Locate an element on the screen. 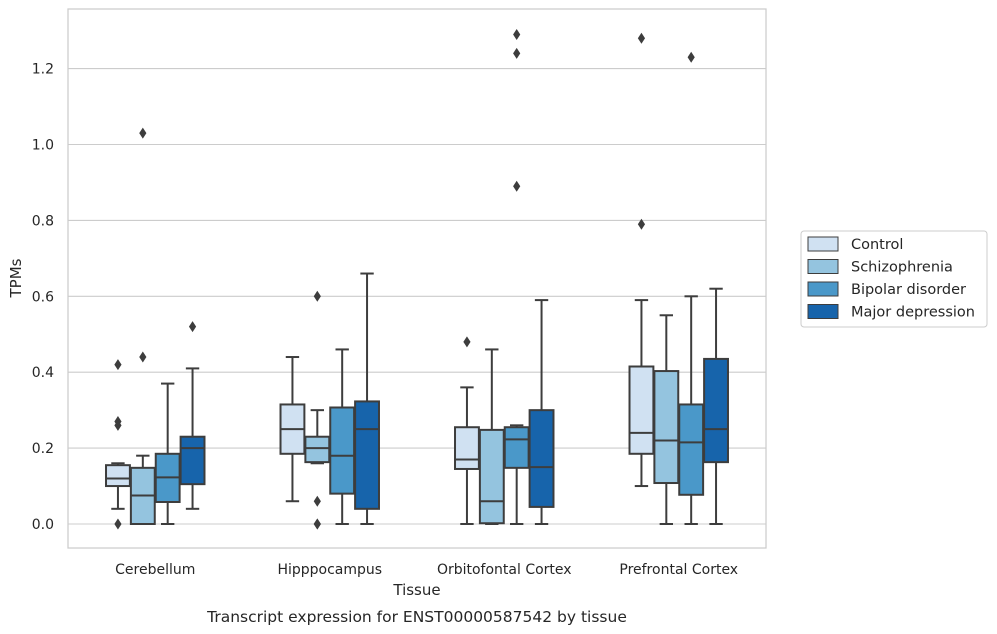 The width and height of the screenshot is (997, 634). legend-label: Major depression is located at coordinates (913, 313).